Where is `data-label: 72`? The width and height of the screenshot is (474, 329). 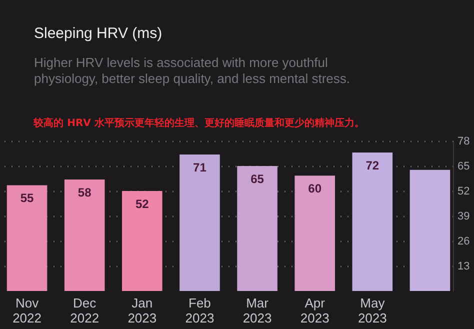
data-label: 72 is located at coordinates (373, 165).